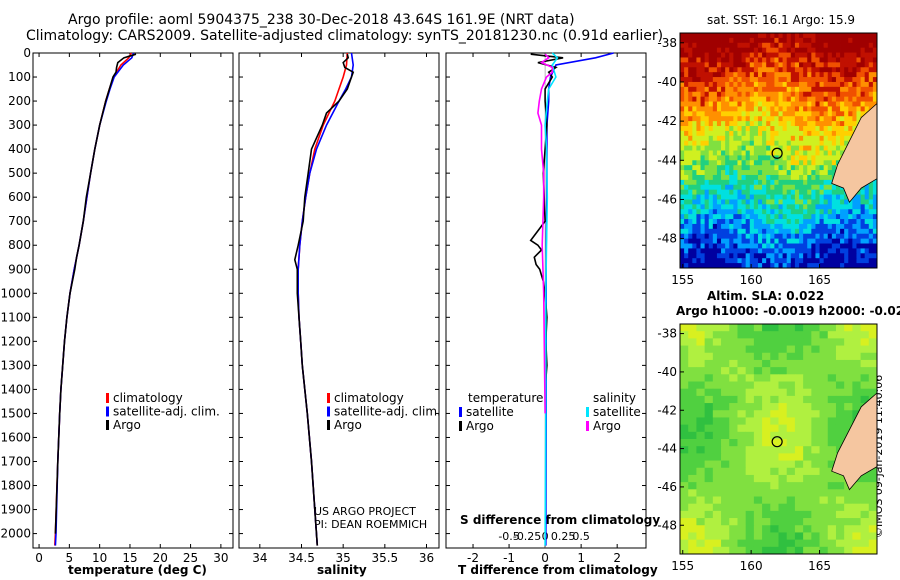 Image resolution: width=900 pixels, height=580 pixels. What do you see at coordinates (788, 311) in the screenshot?
I see `sla-map-subtitle: Argo h1000: -0.0019 h2000: -0.025` at bounding box center [788, 311].